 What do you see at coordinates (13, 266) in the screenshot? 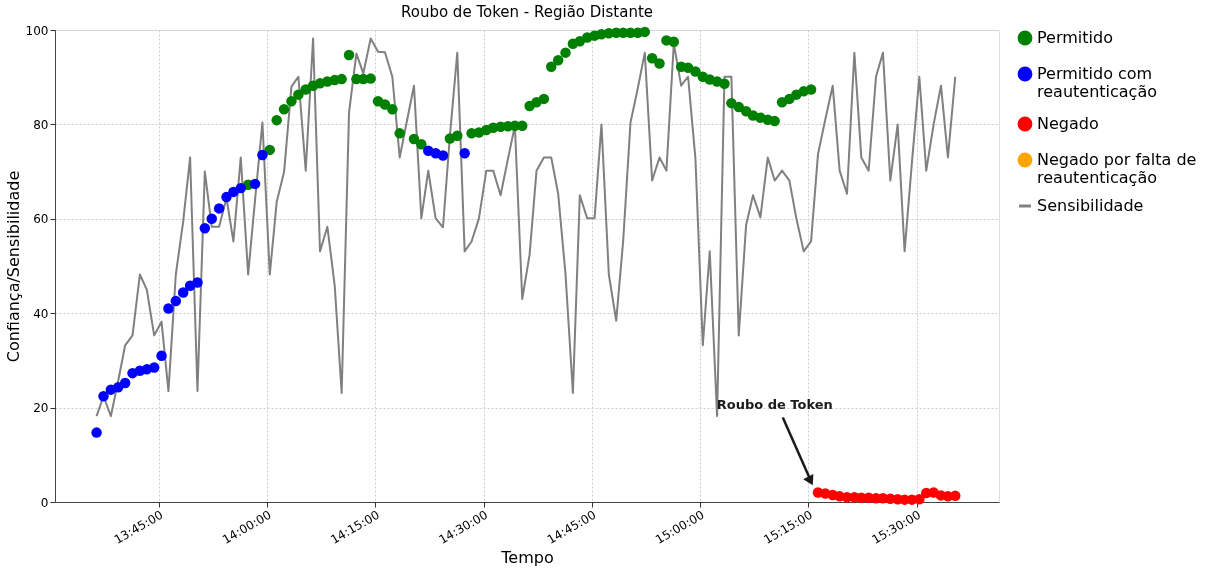
I see `y-axis-title: Confiança/Sensibilidade` at bounding box center [13, 266].